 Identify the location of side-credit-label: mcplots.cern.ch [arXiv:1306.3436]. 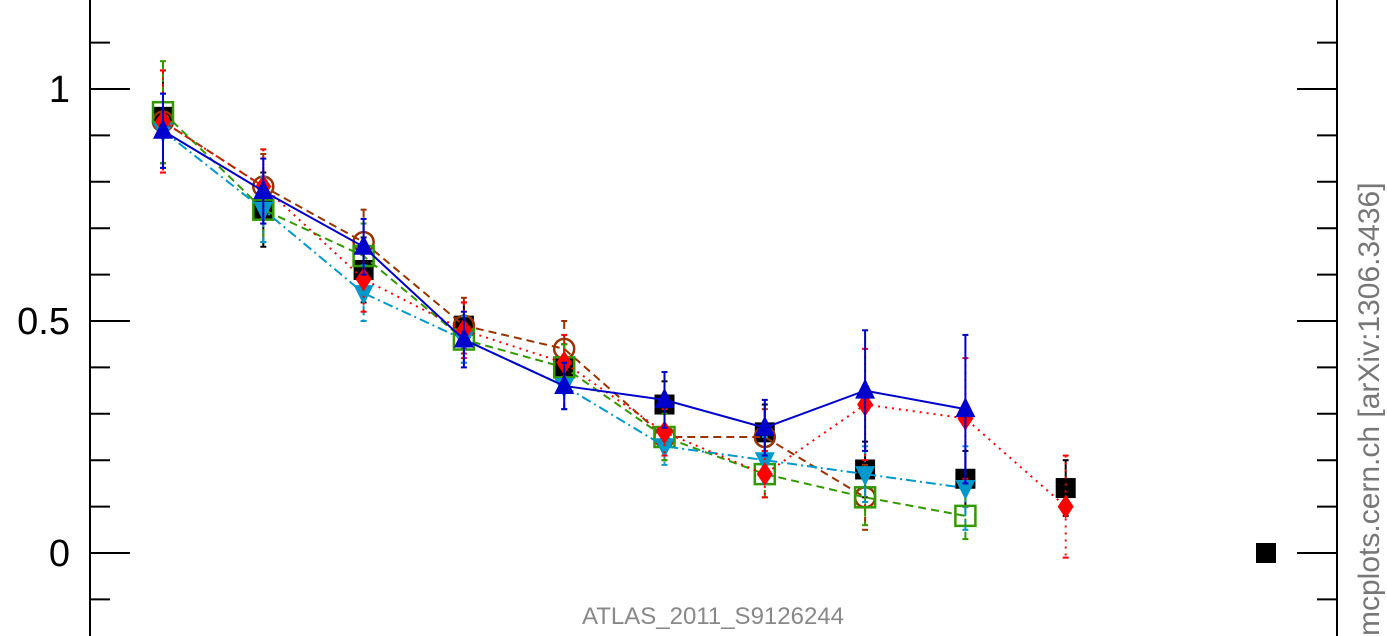
(1369, 409).